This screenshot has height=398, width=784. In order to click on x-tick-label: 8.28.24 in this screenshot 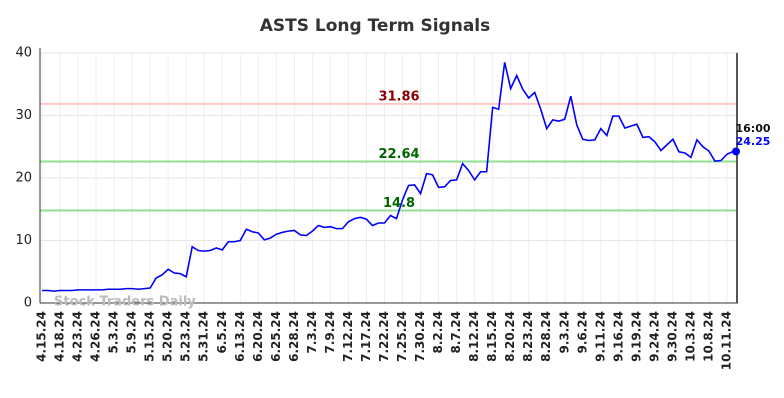, I will do `click(546, 336)`.